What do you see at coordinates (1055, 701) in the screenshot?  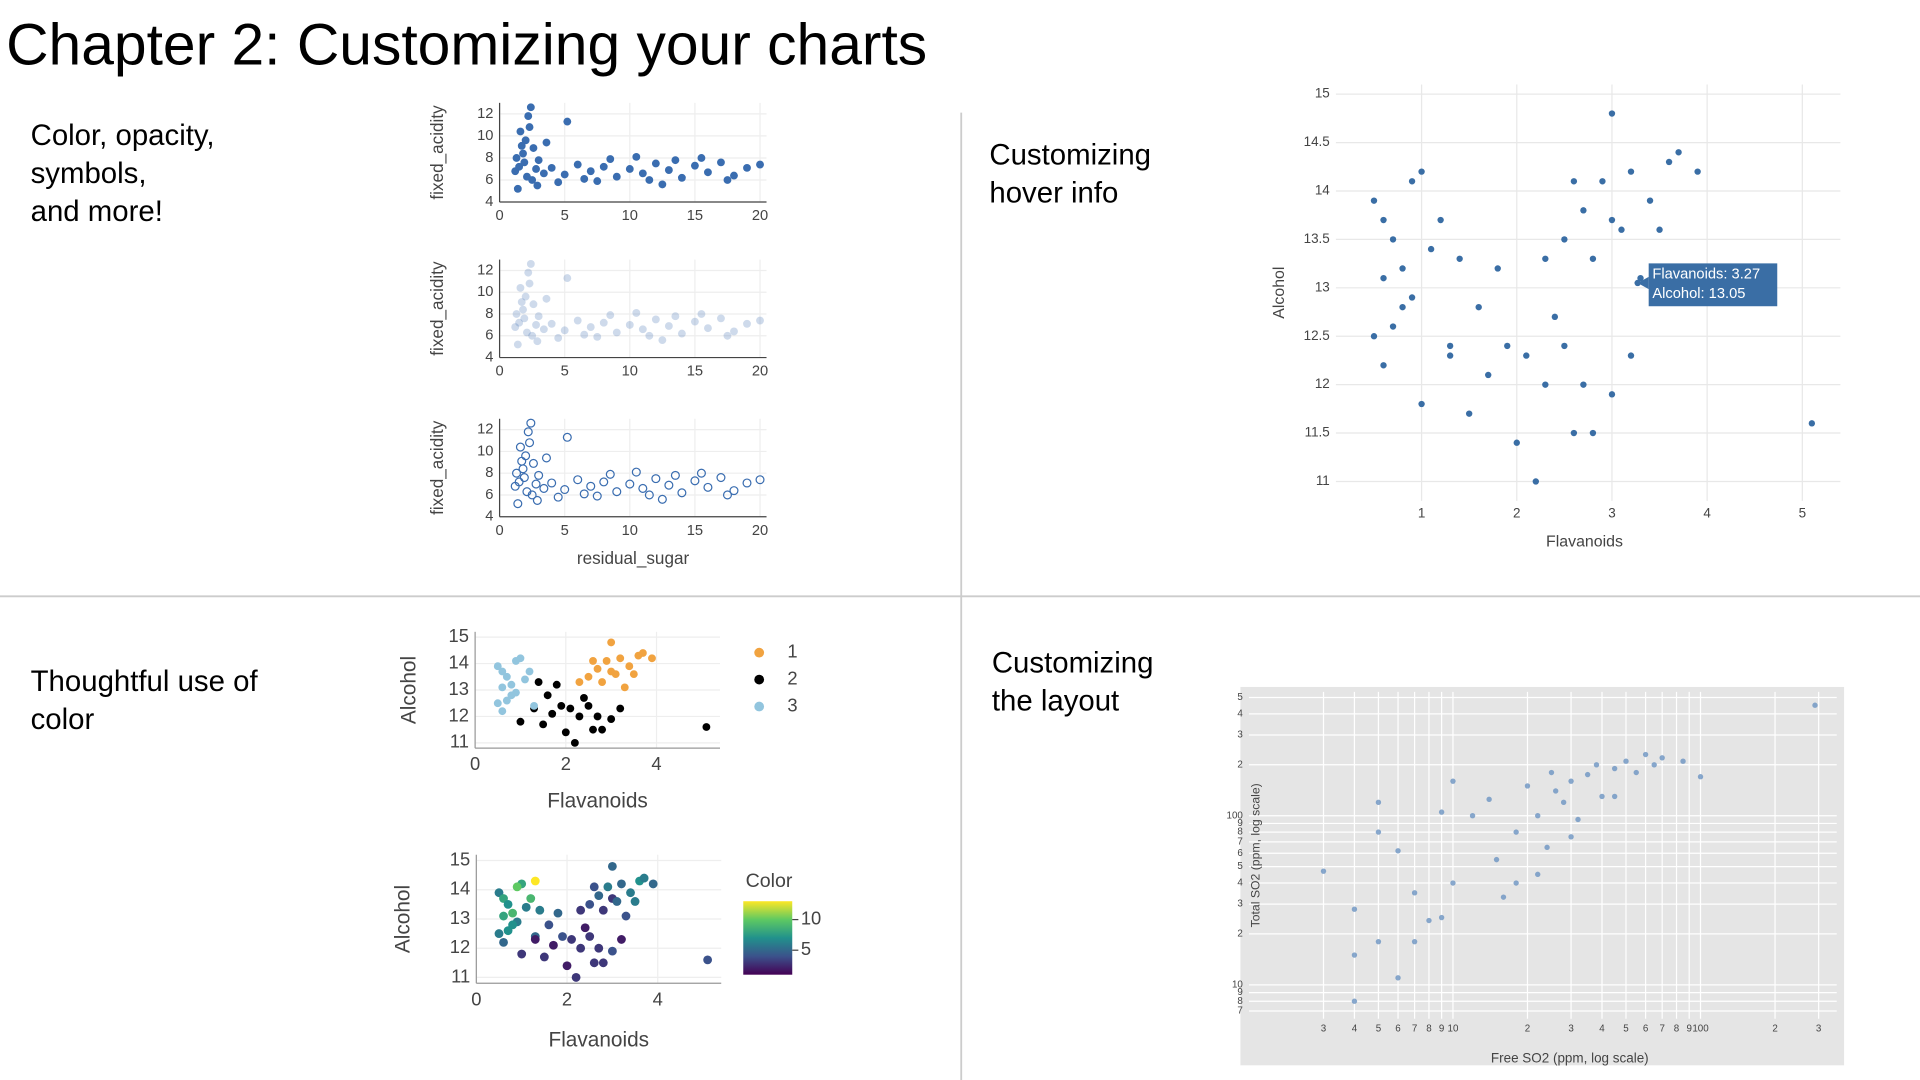 I see `caption: the layout` at bounding box center [1055, 701].